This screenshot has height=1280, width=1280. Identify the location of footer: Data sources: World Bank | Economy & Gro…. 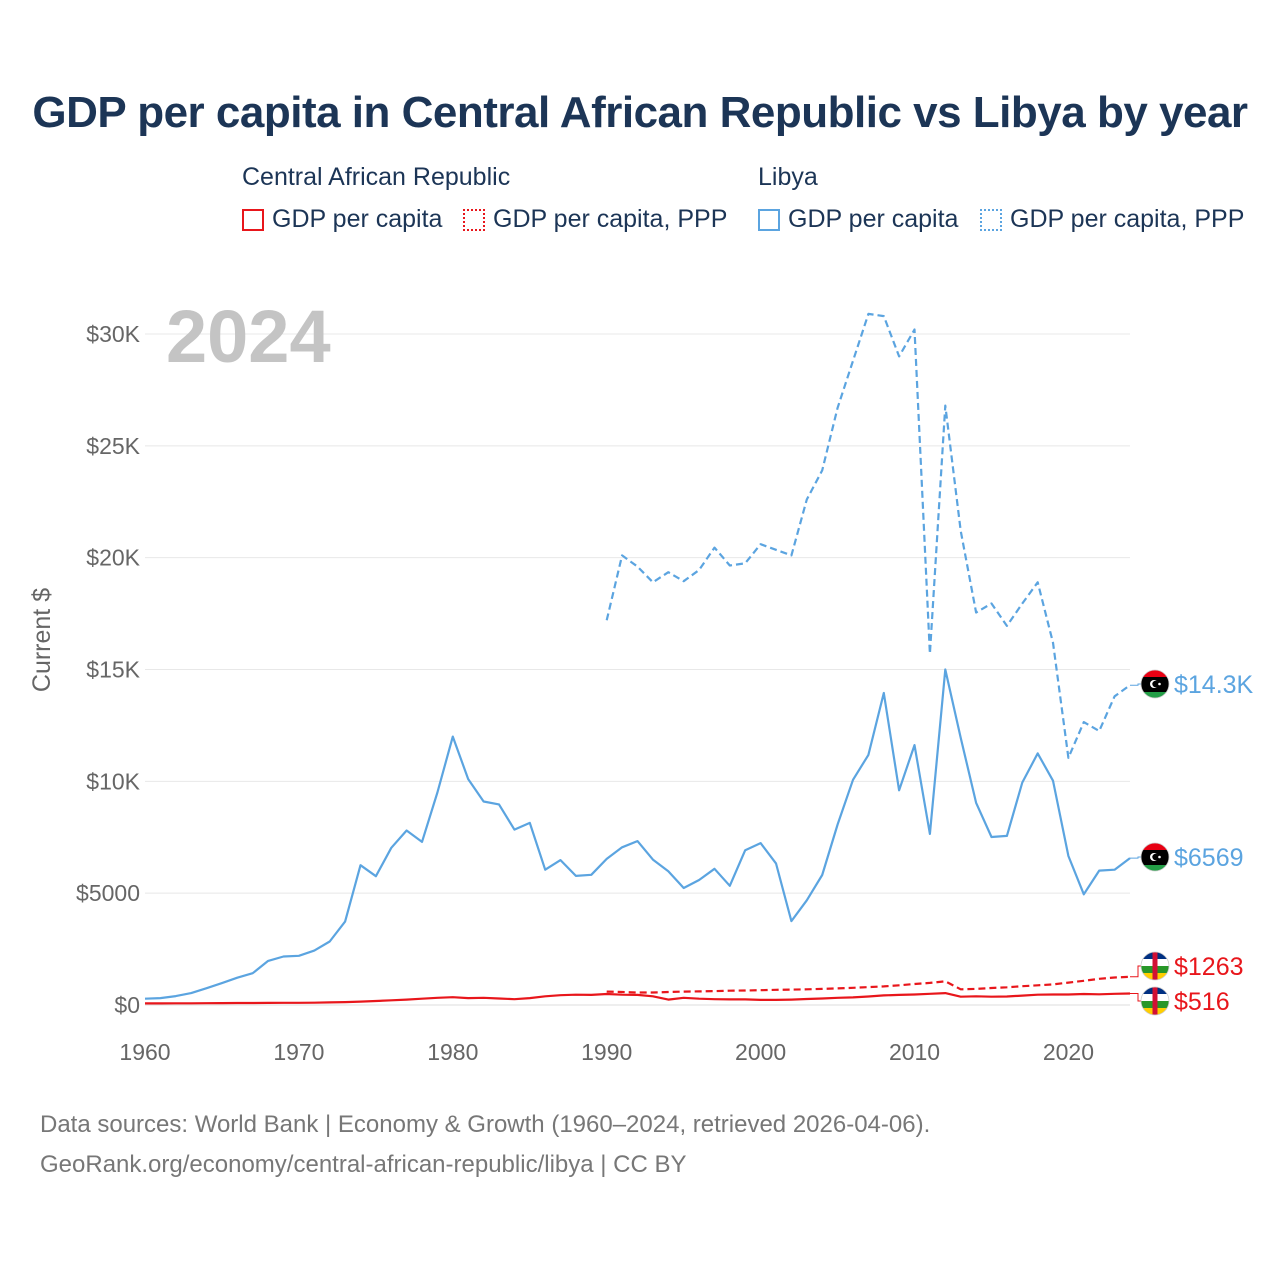
(485, 1145).